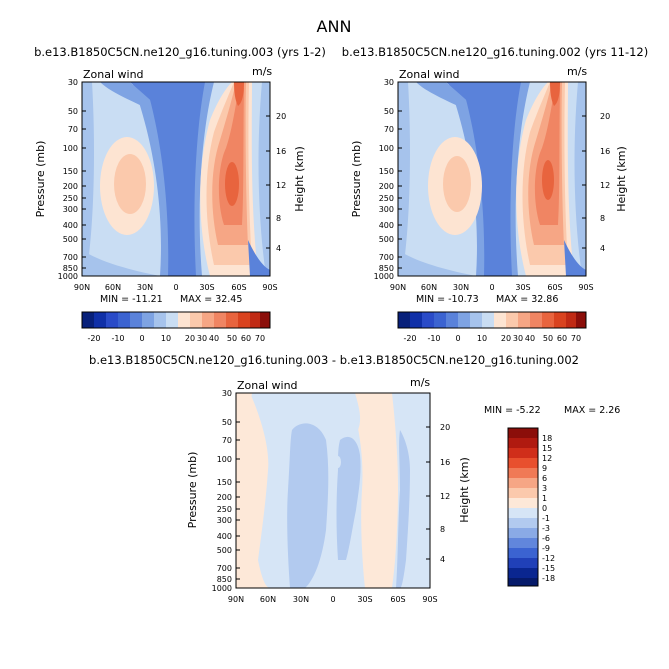  What do you see at coordinates (548, 578) in the screenshot?
I see `colorbar-label: -18` at bounding box center [548, 578].